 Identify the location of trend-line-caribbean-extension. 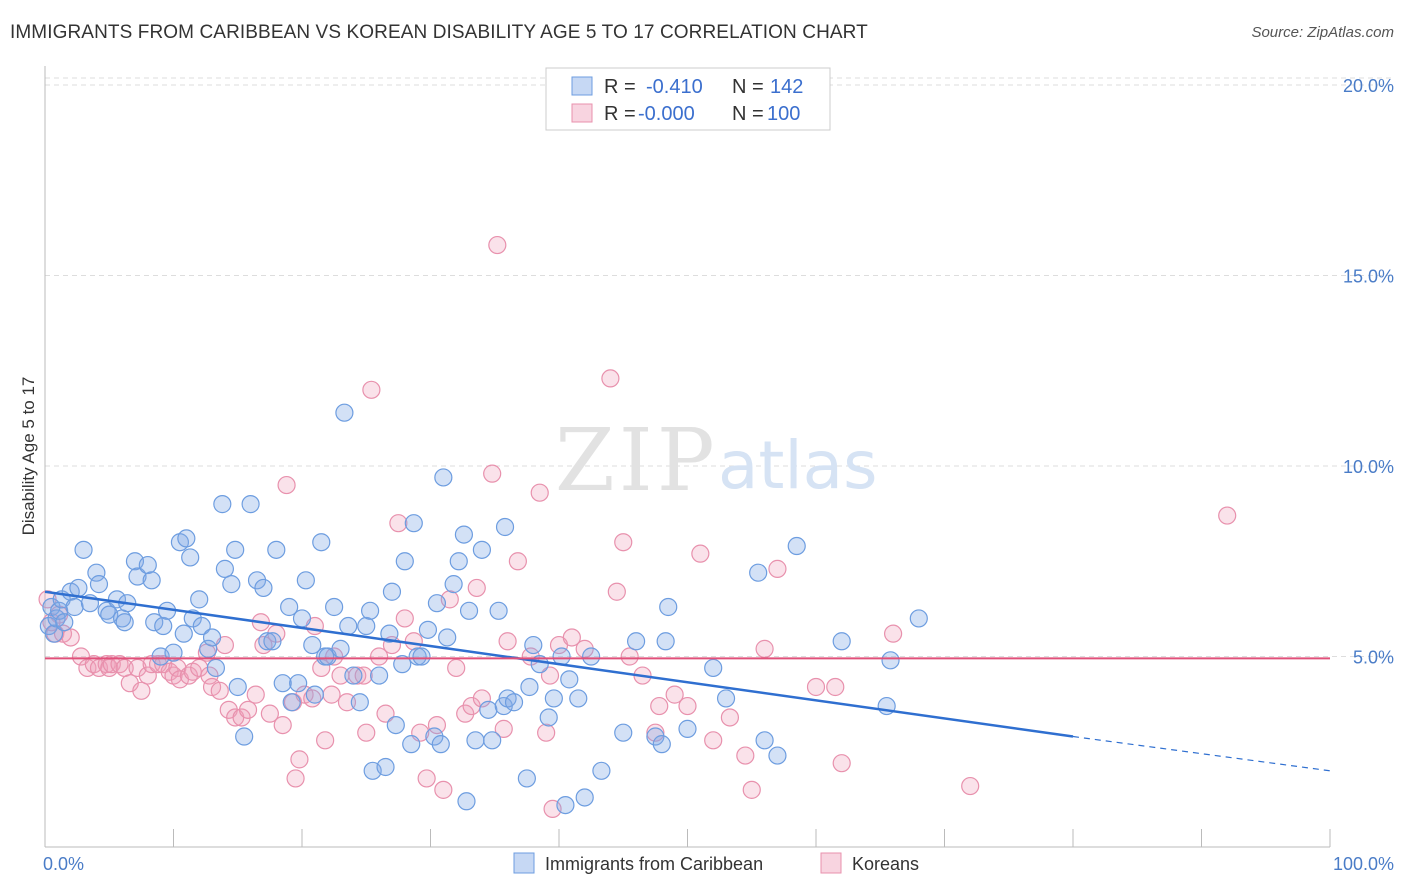
(1201, 753).